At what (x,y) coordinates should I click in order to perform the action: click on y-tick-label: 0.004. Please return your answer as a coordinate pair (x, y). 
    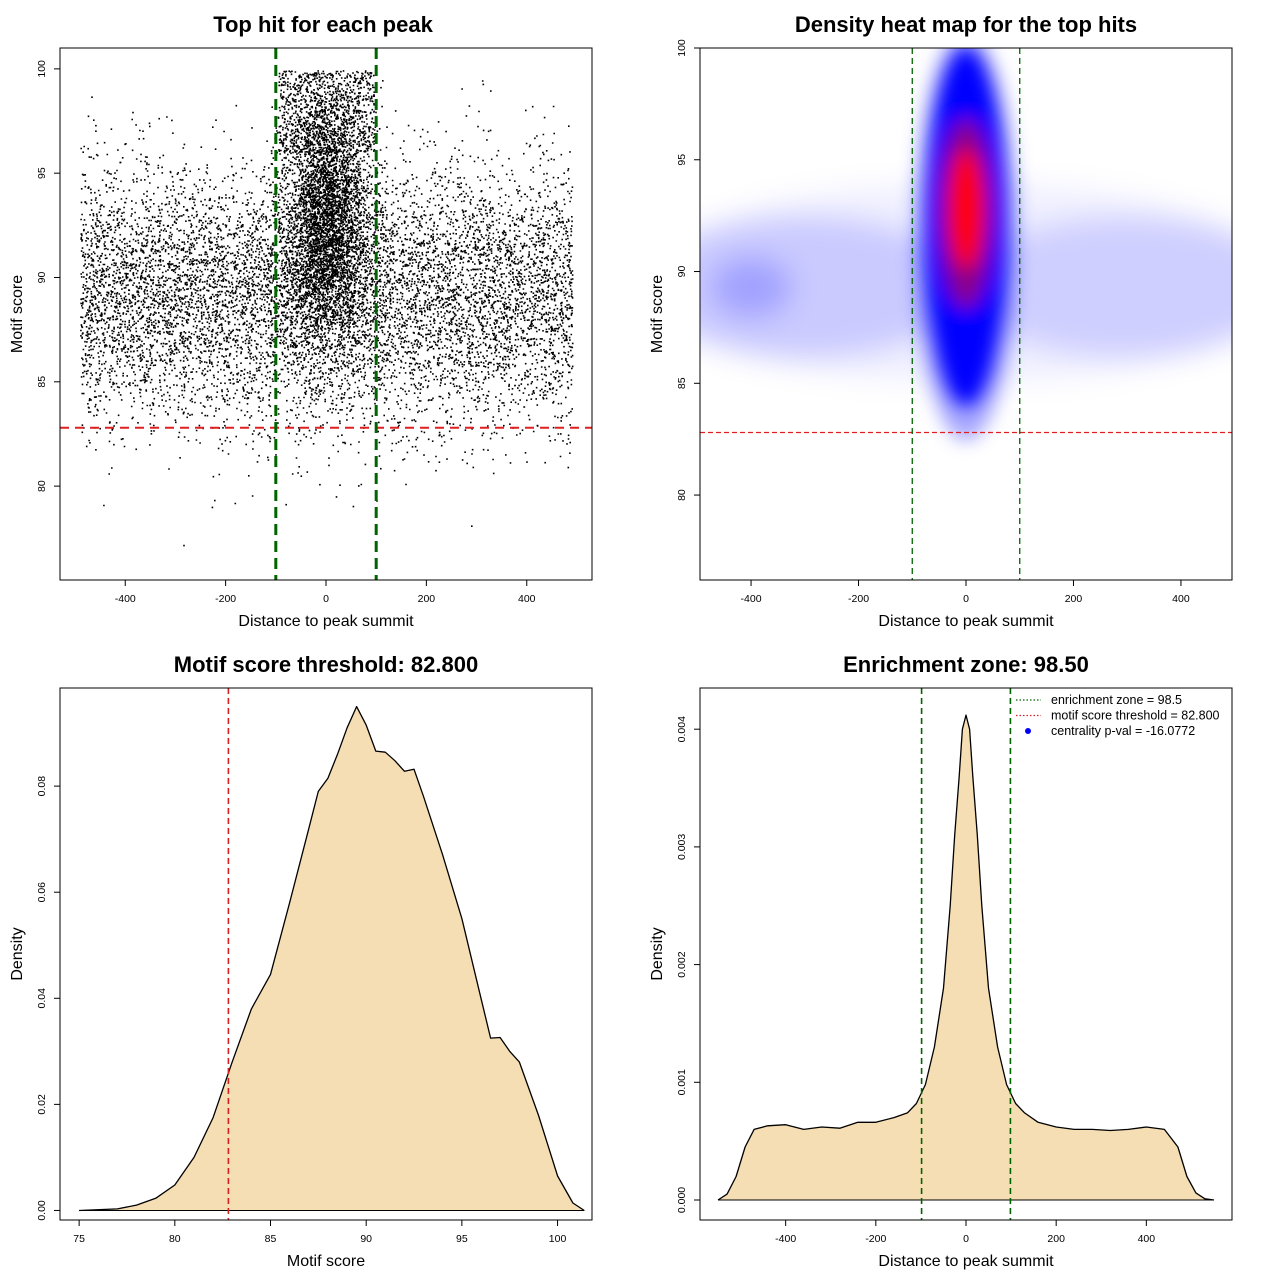
    Looking at the image, I should click on (682, 729).